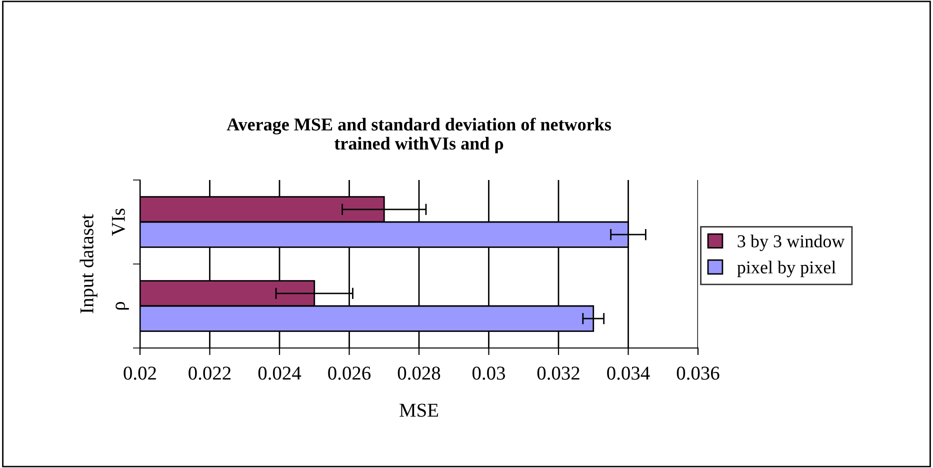 The height and width of the screenshot is (468, 933). What do you see at coordinates (791, 243) in the screenshot?
I see `legend-label: 3 by 3 window` at bounding box center [791, 243].